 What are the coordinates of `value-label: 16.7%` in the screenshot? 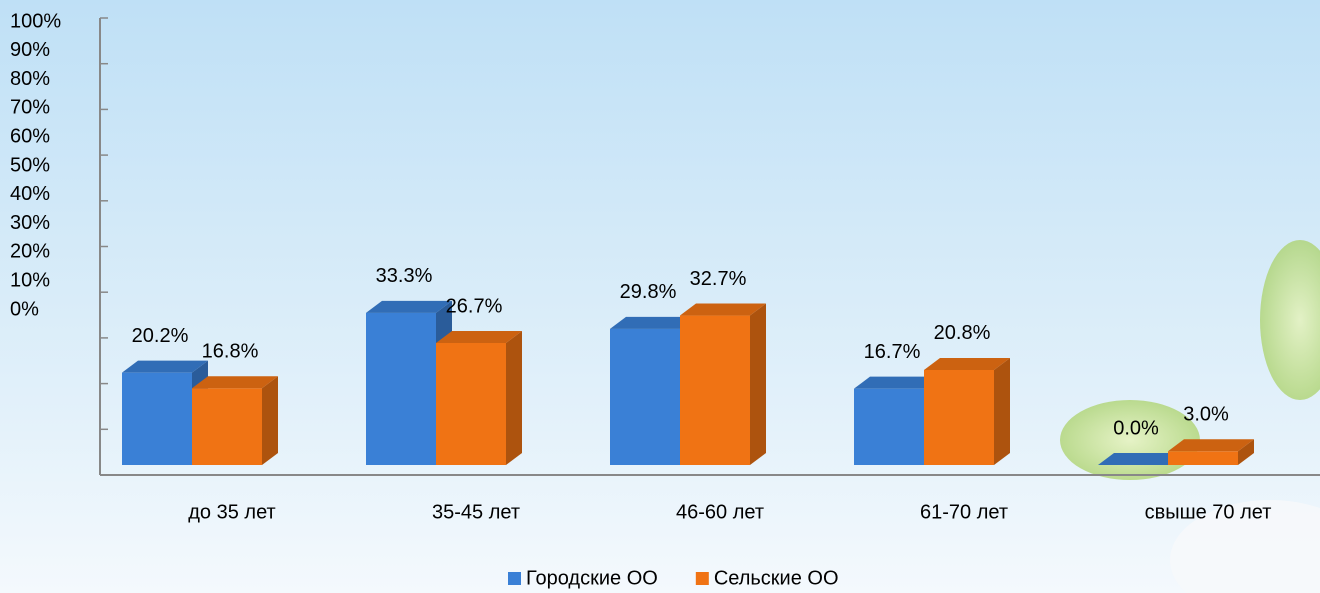 It's located at (892, 352).